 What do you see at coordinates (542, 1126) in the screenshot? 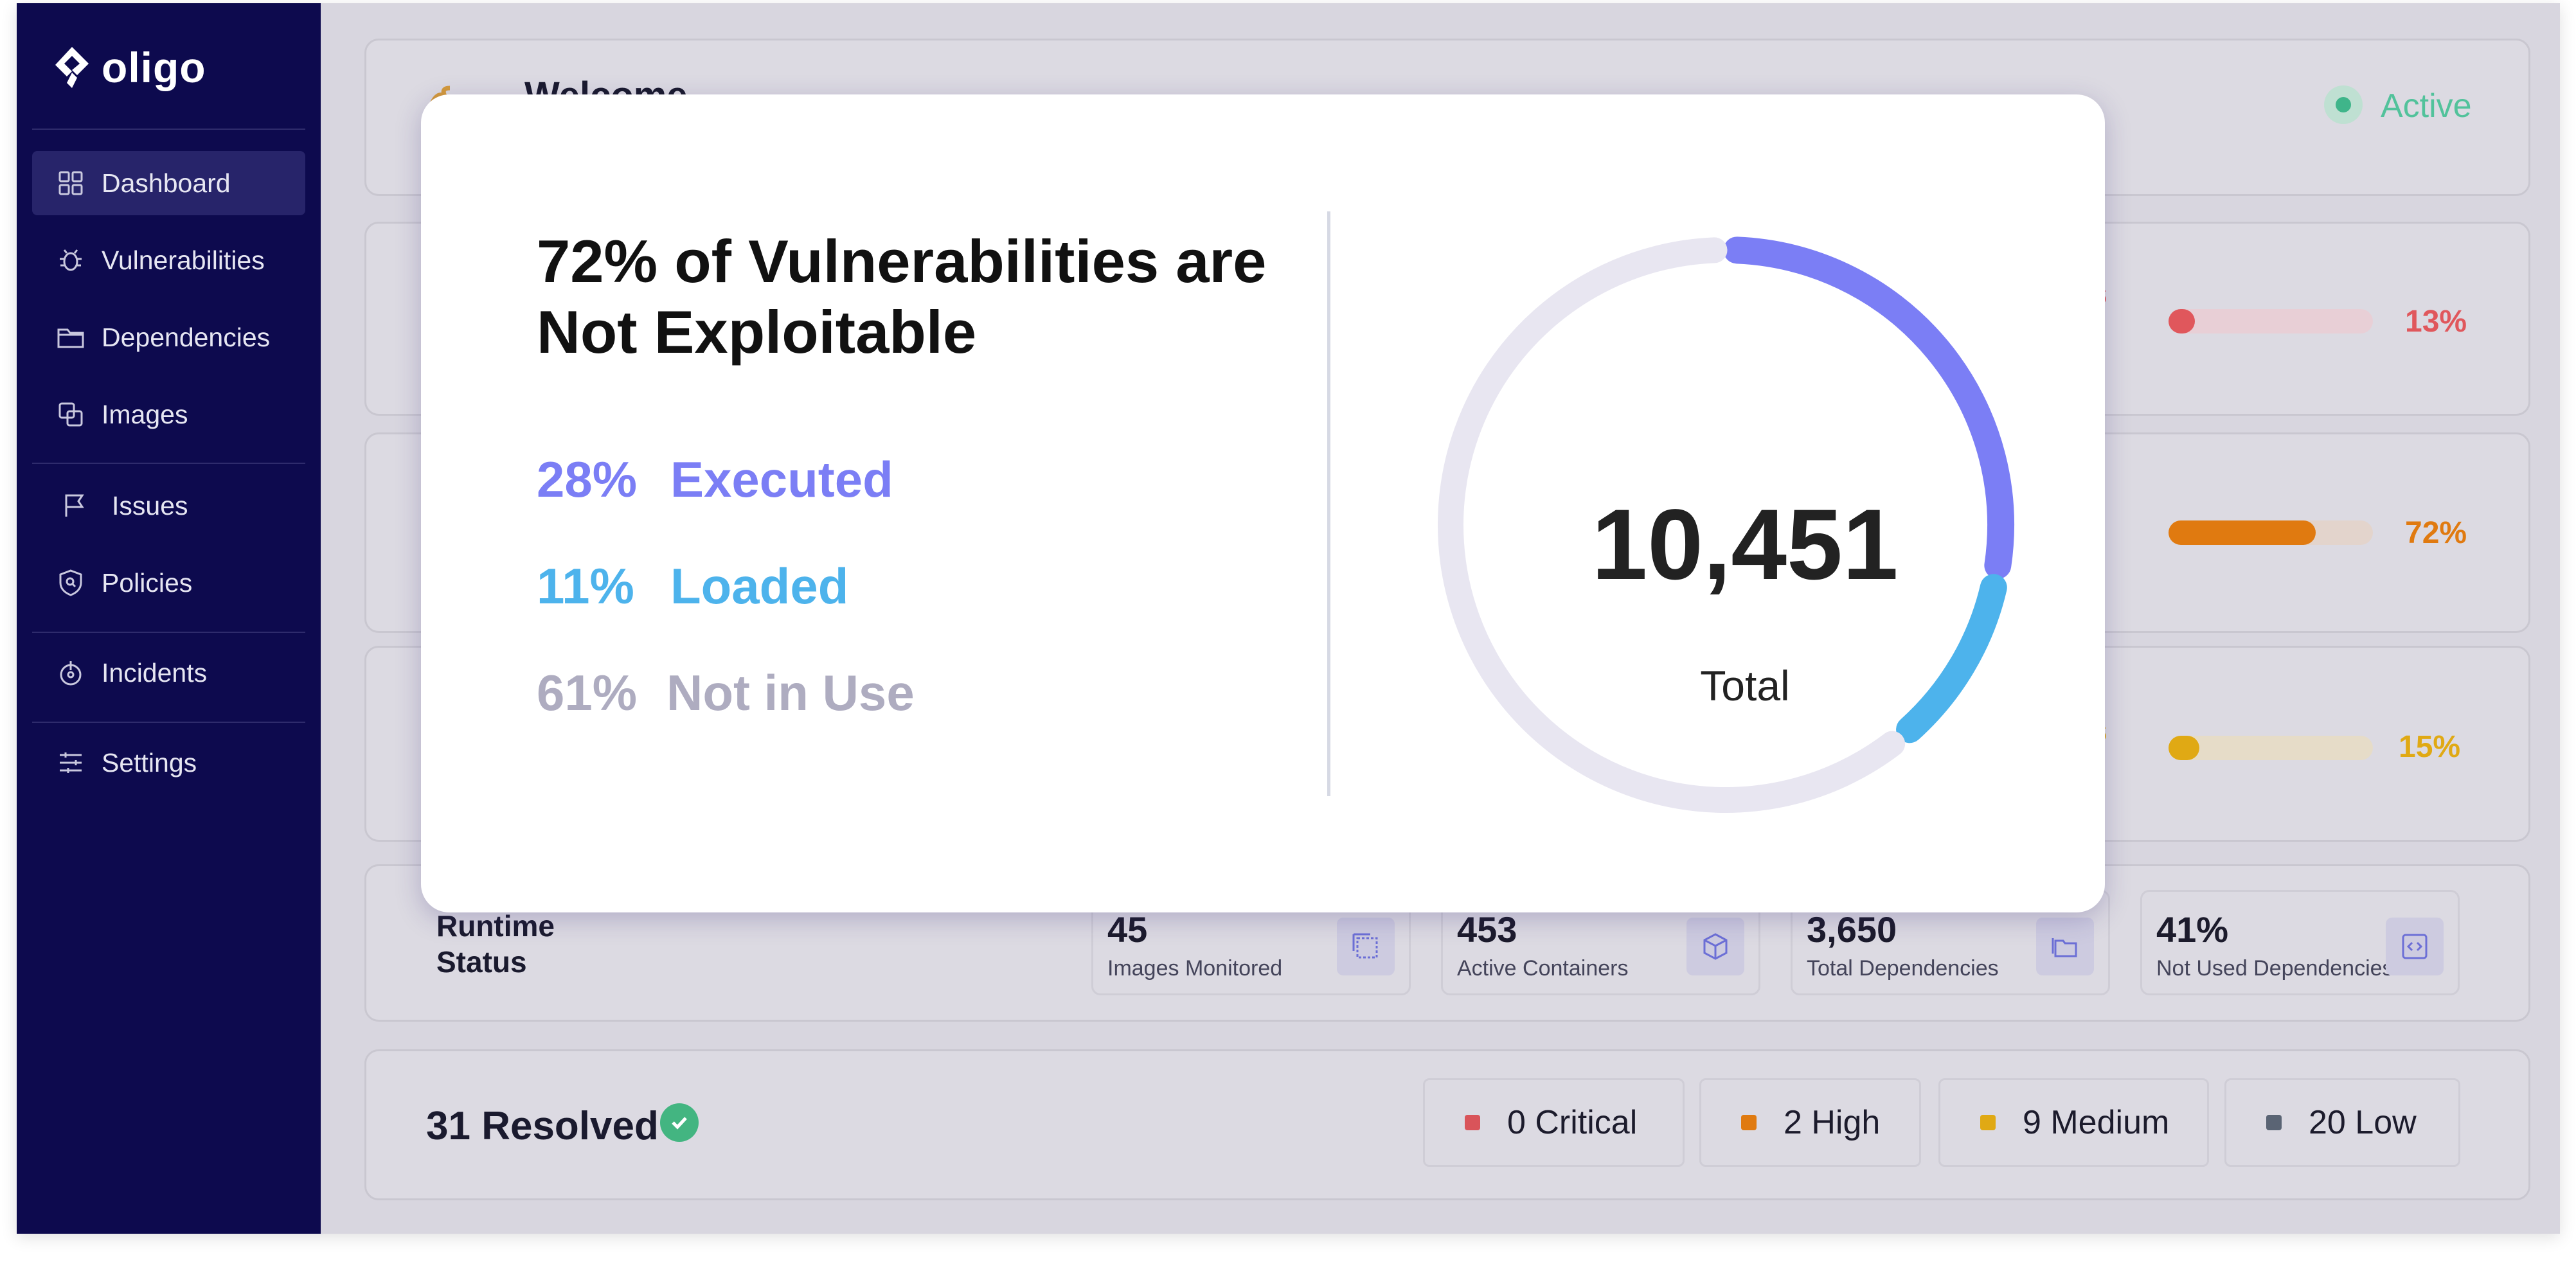
I see `resolved-label: 31 Resolved` at bounding box center [542, 1126].